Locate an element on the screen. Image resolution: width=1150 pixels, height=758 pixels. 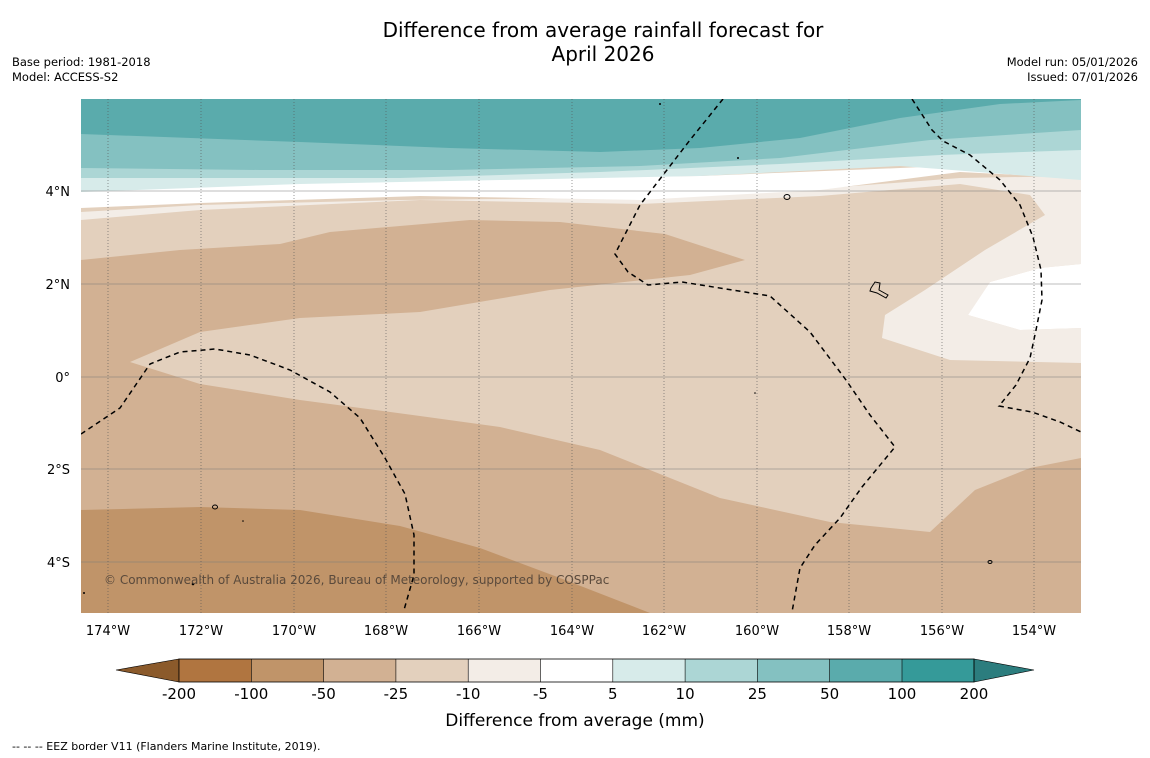
base-period: Base period: 1981-2018 is located at coordinates (81, 62).